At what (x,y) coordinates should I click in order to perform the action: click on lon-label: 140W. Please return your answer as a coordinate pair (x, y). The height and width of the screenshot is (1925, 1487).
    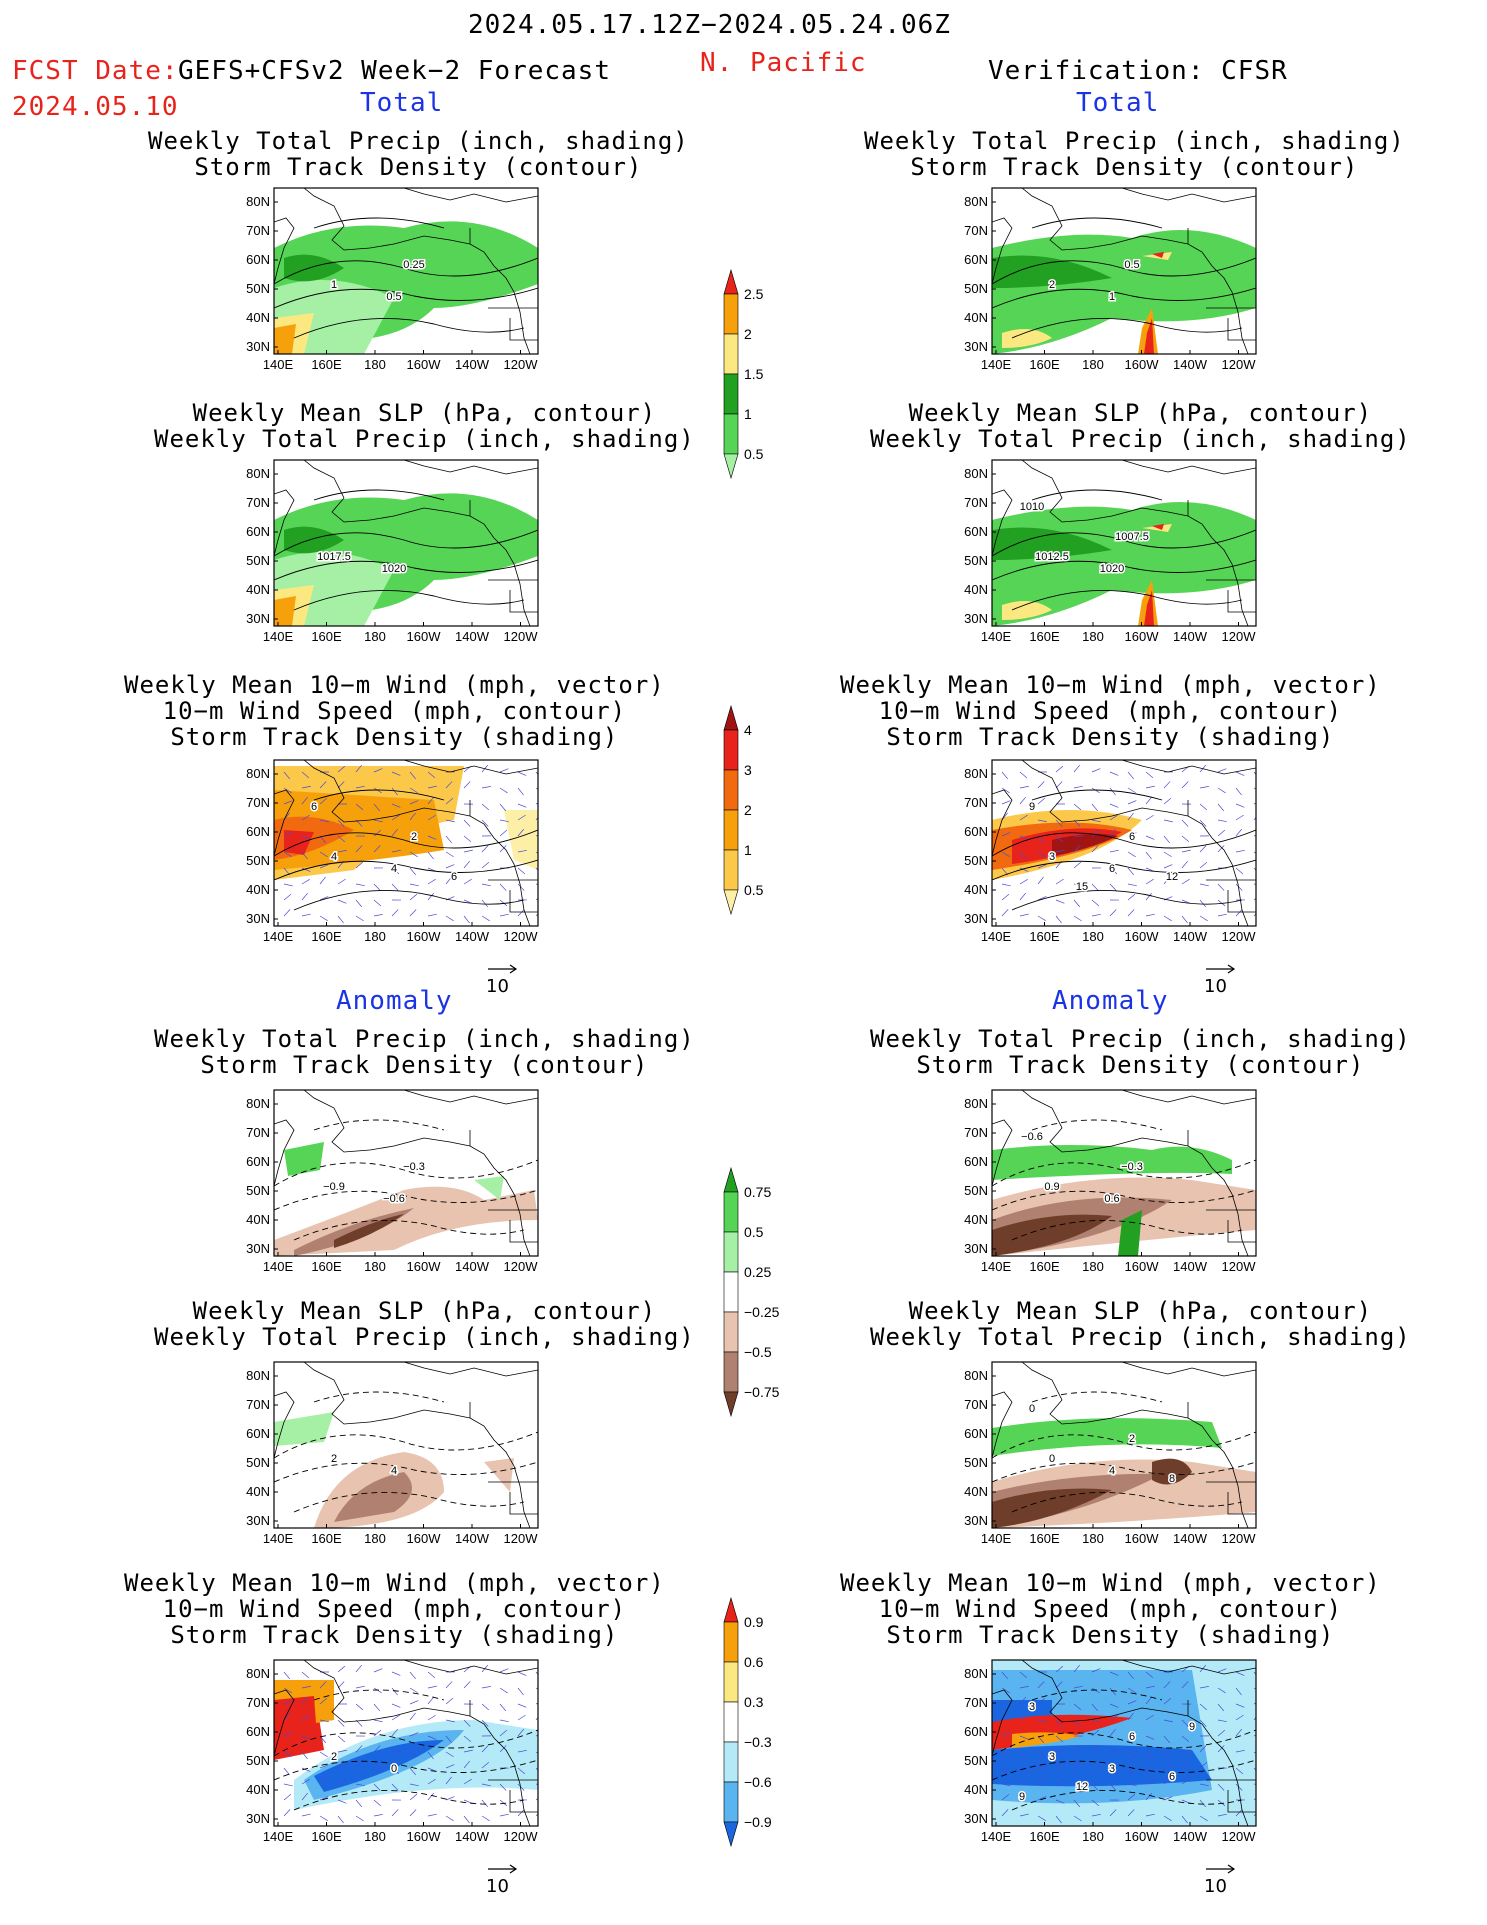
    Looking at the image, I should click on (472, 636).